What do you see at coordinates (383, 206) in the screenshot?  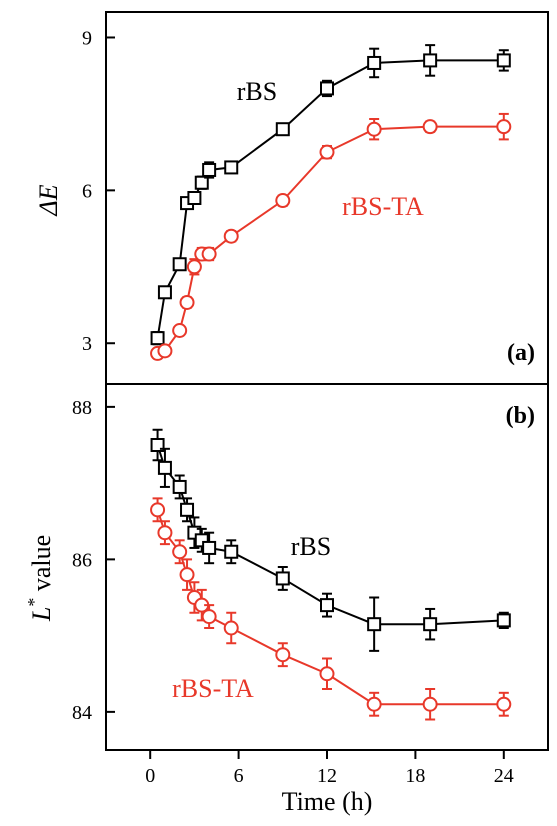 I see `panel-a-series-label-rbs-ta: rBS-TA` at bounding box center [383, 206].